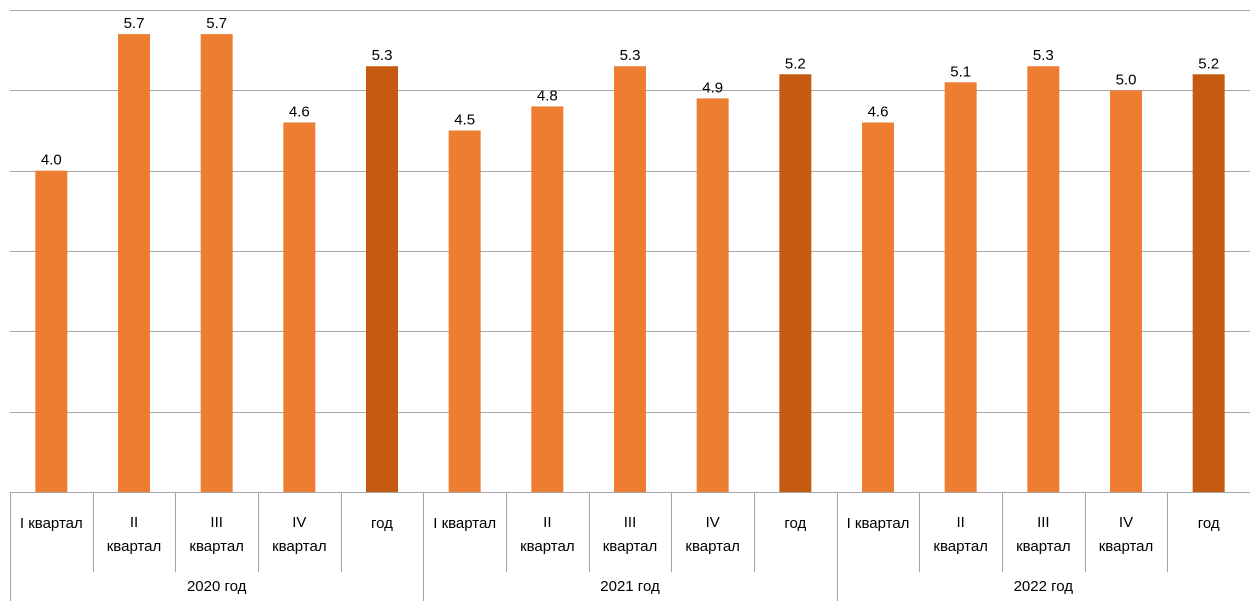  I want to click on group-label: 2020 год, so click(217, 586).